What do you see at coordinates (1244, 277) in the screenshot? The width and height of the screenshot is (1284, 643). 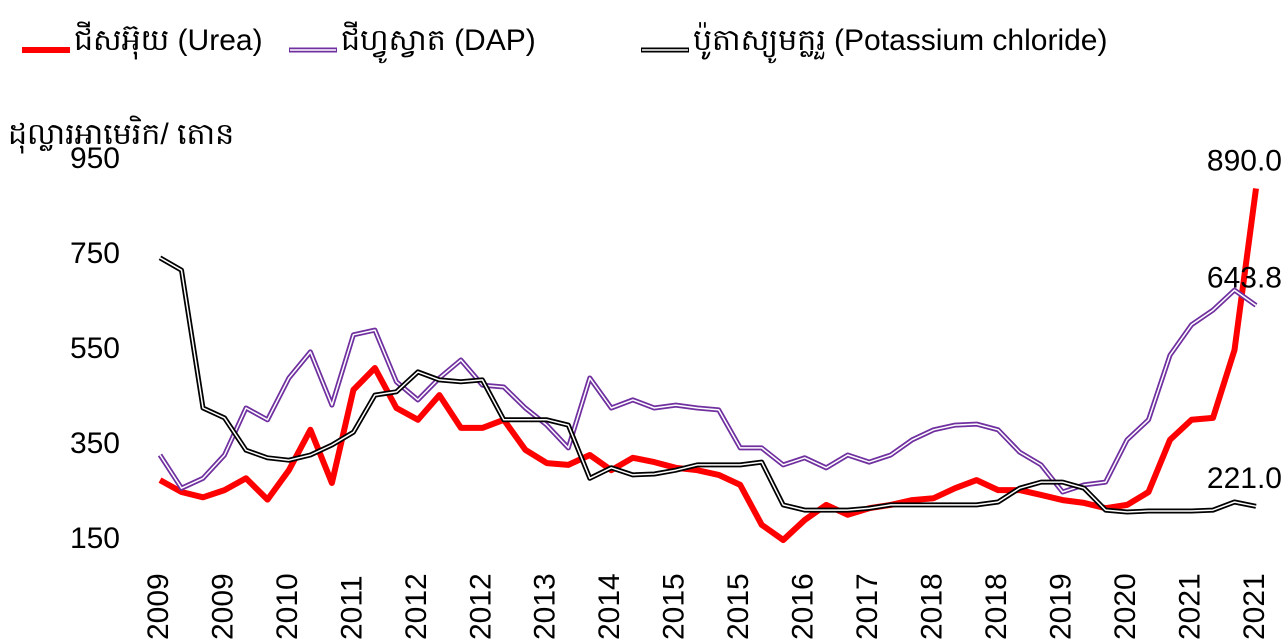 I see `value-label: 643.8` at bounding box center [1244, 277].